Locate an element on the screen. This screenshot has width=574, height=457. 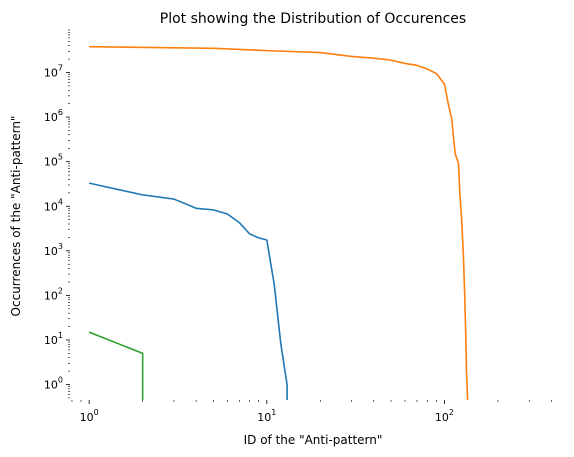
y-tick-label: 10⁴ is located at coordinates (53, 205).